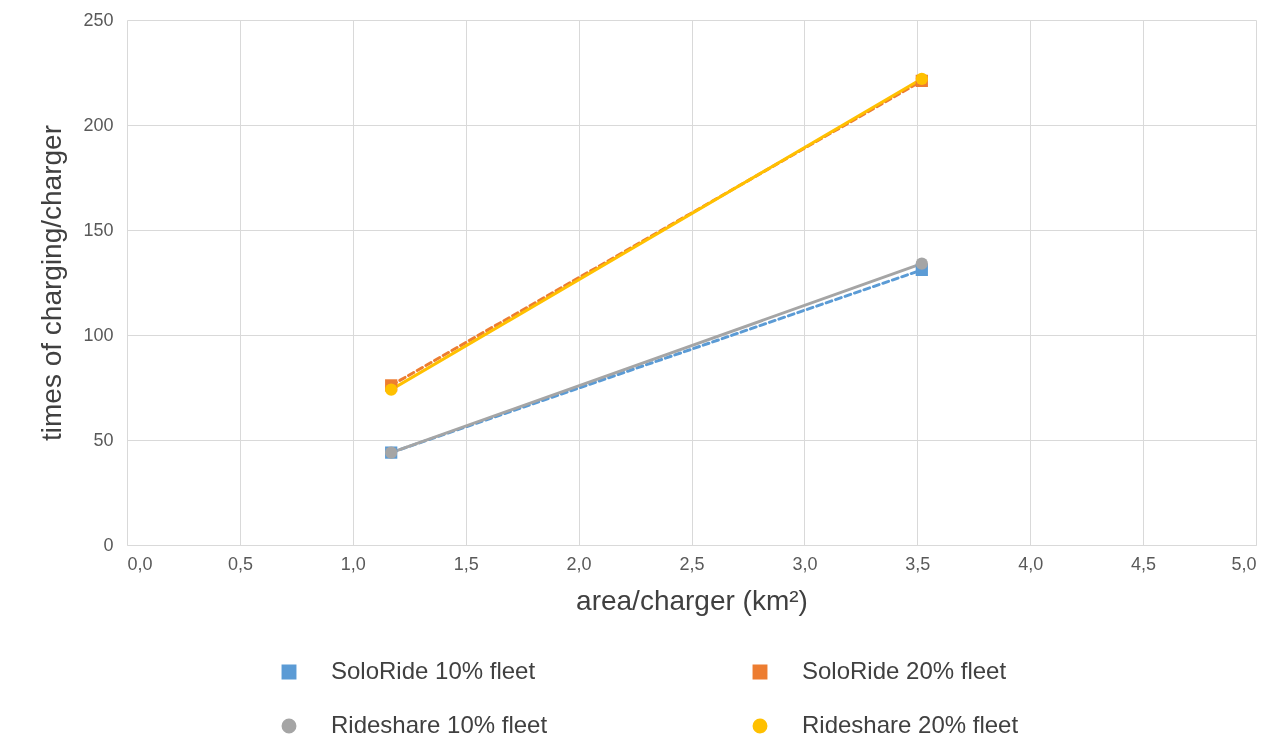  Describe the element at coordinates (240, 563) in the screenshot. I see `x-tick-label: 0,5` at that location.